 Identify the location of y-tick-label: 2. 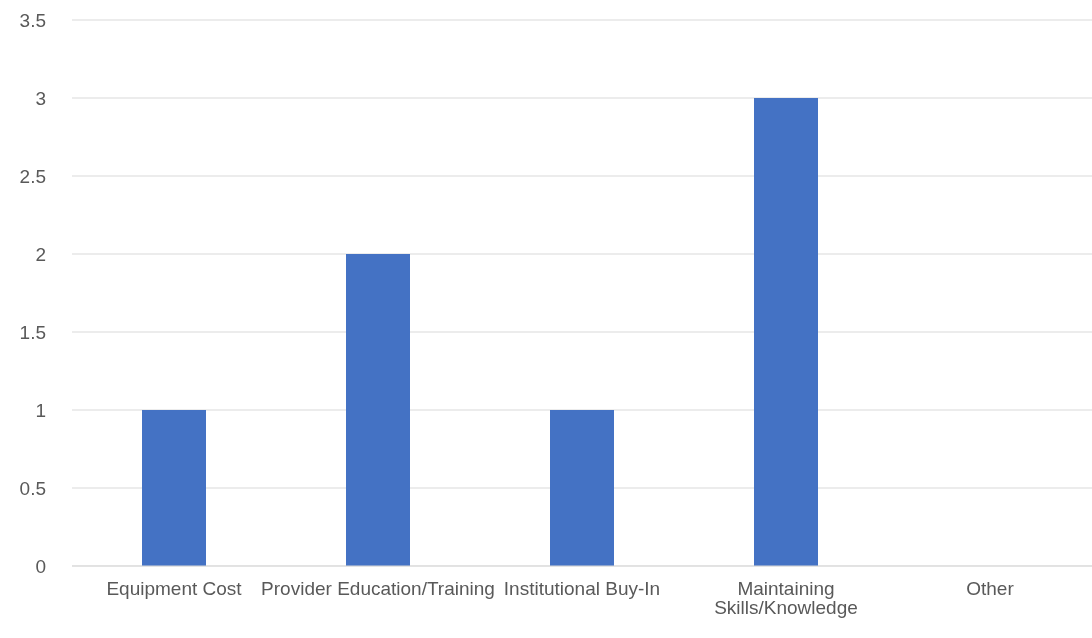
(40, 254).